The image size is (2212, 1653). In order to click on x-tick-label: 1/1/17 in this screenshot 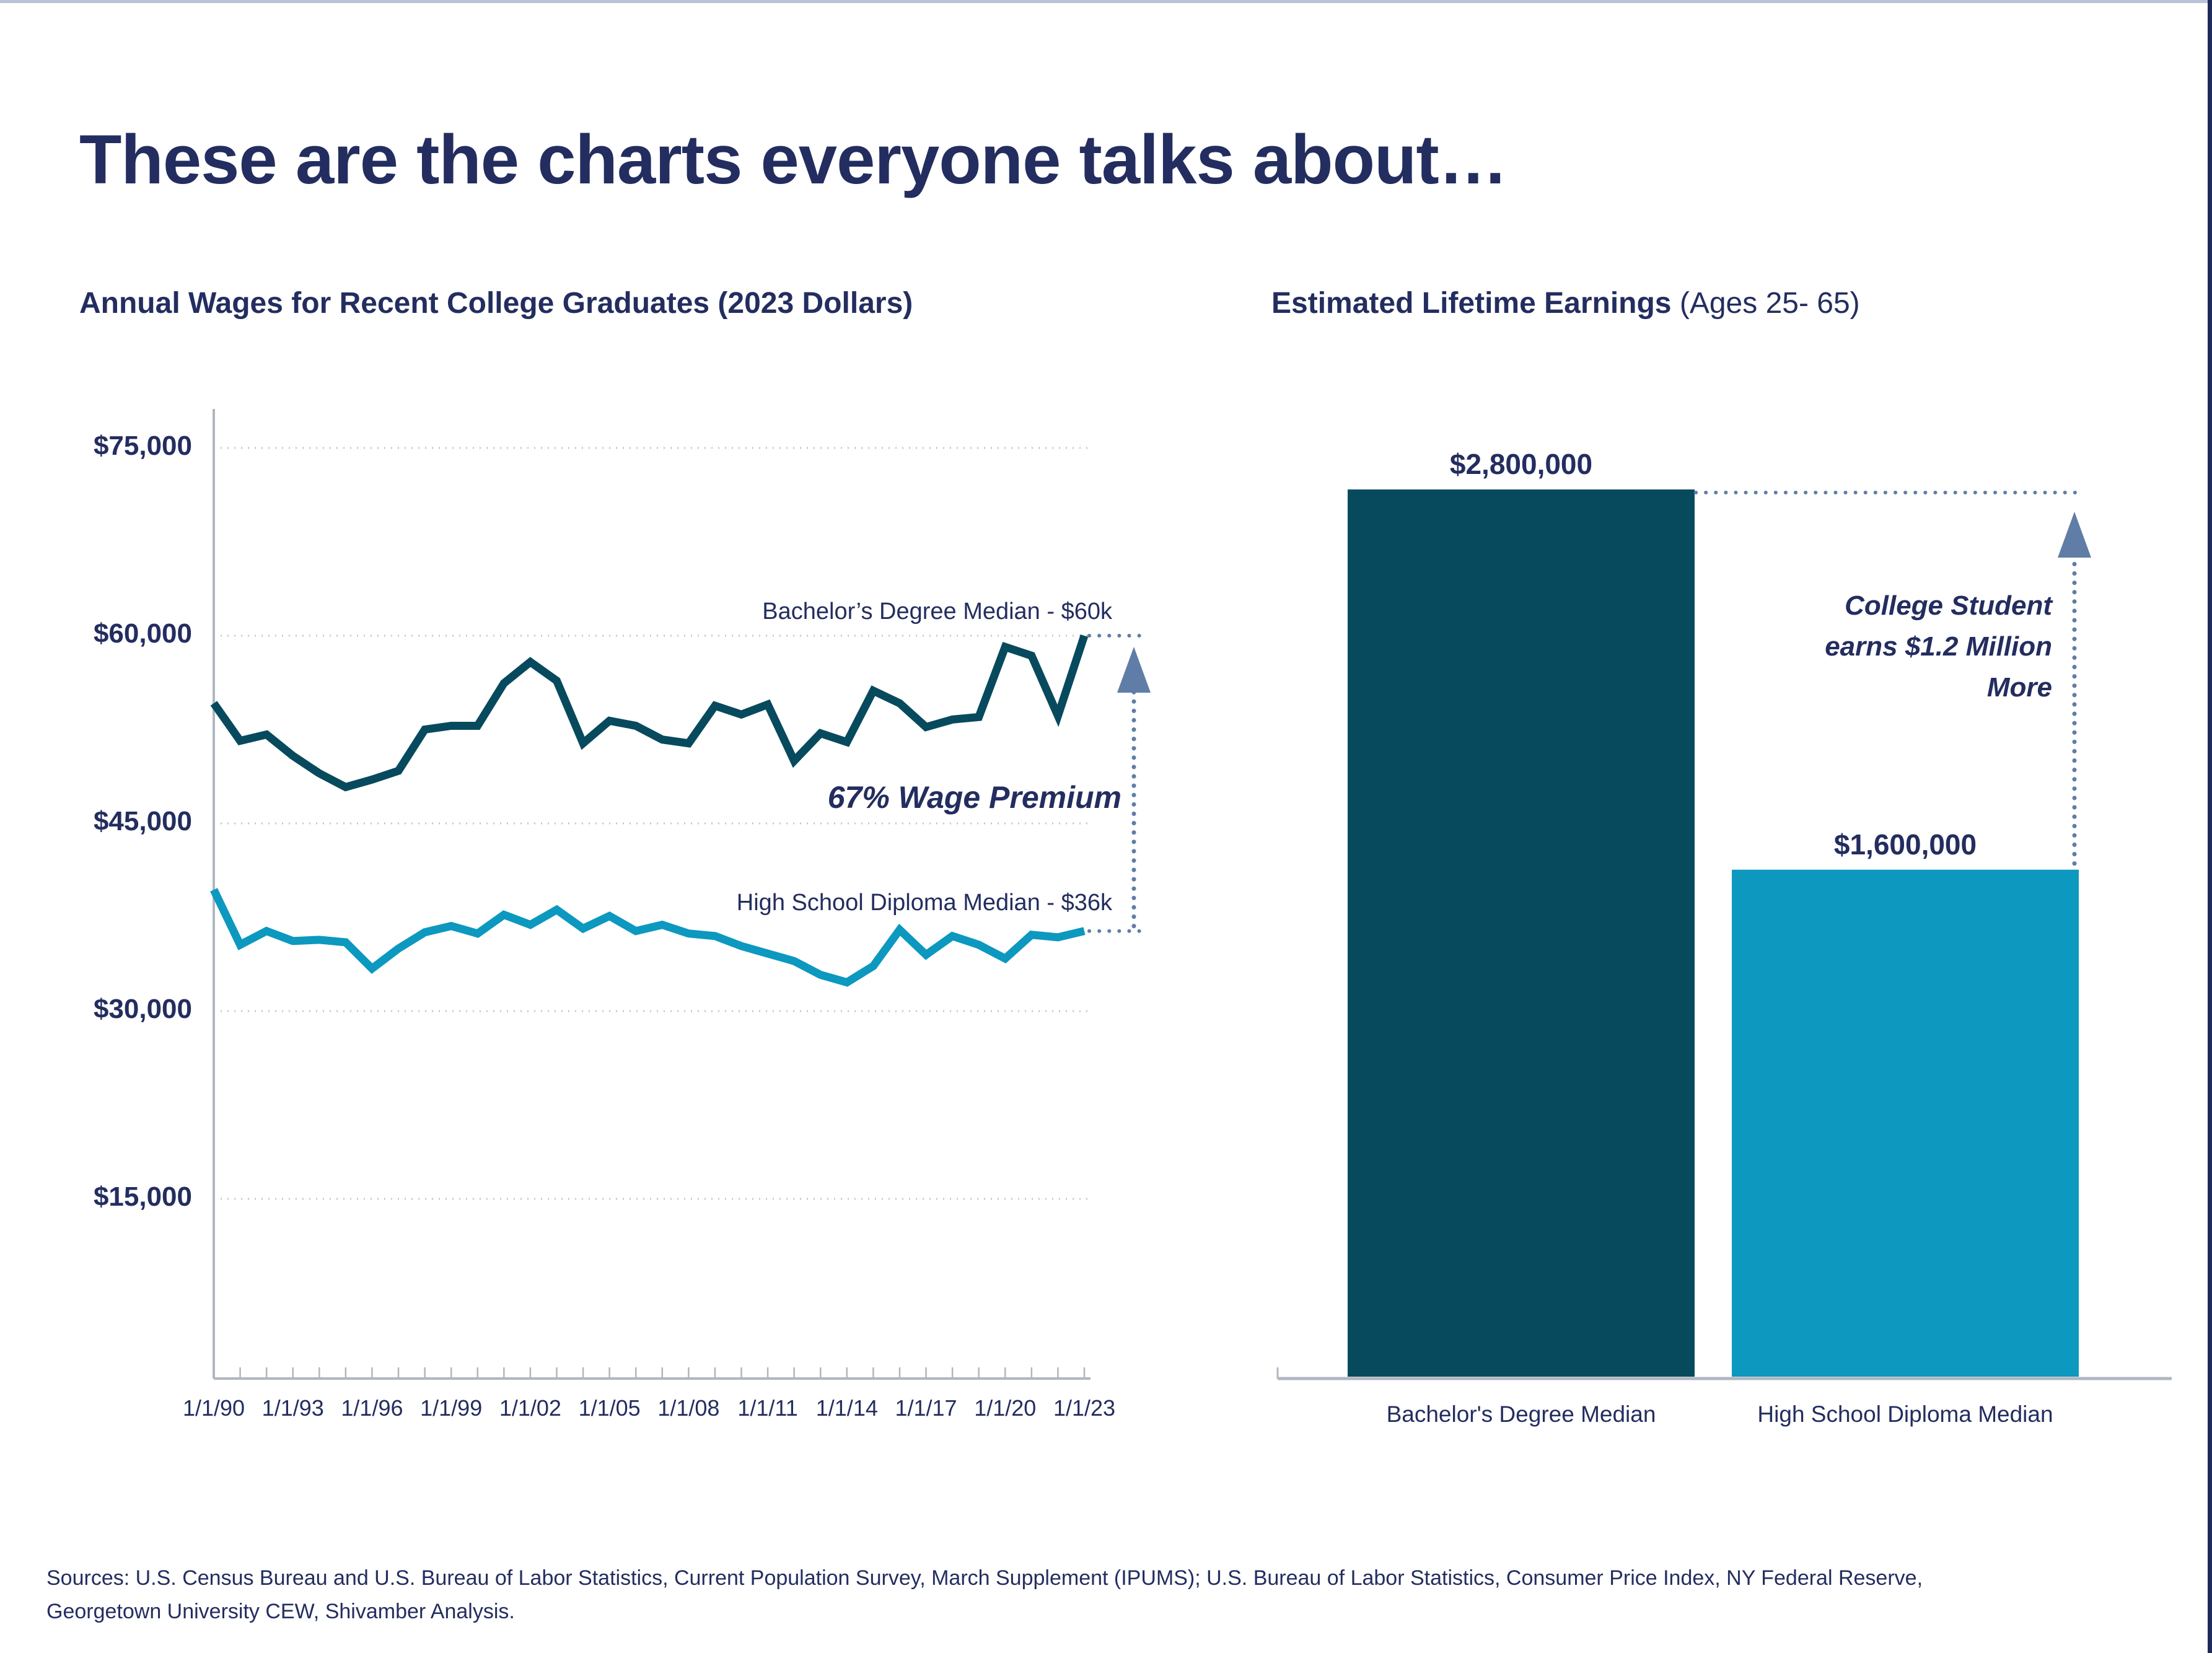, I will do `click(926, 1408)`.